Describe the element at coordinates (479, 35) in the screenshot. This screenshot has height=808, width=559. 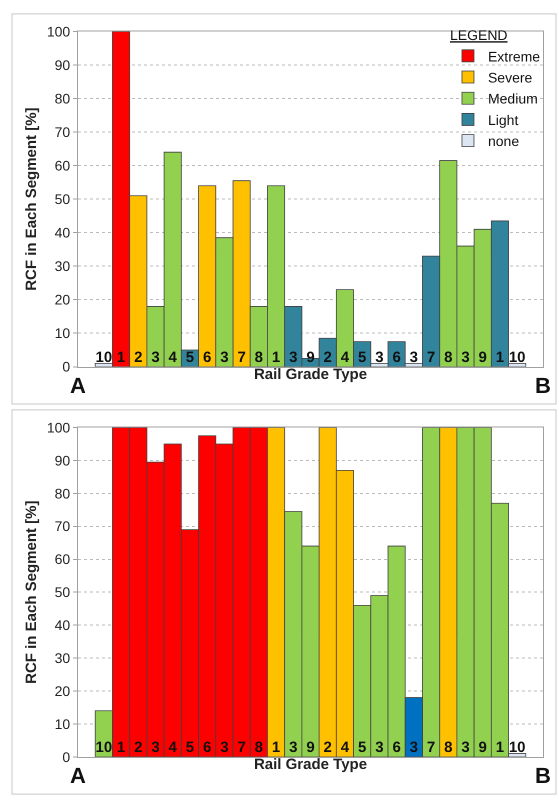
I see `legend-title: LEGEND` at that location.